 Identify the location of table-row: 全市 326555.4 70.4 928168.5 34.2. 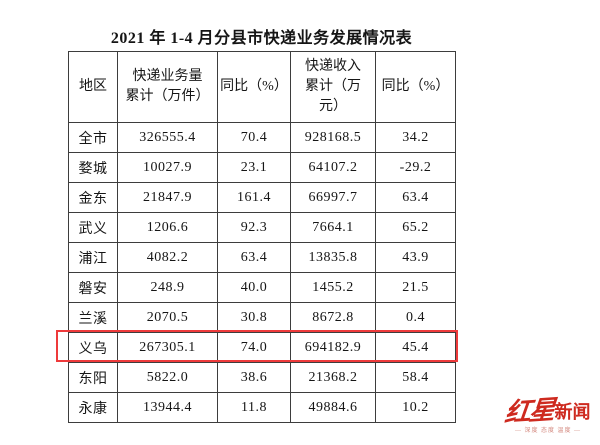
(262, 137).